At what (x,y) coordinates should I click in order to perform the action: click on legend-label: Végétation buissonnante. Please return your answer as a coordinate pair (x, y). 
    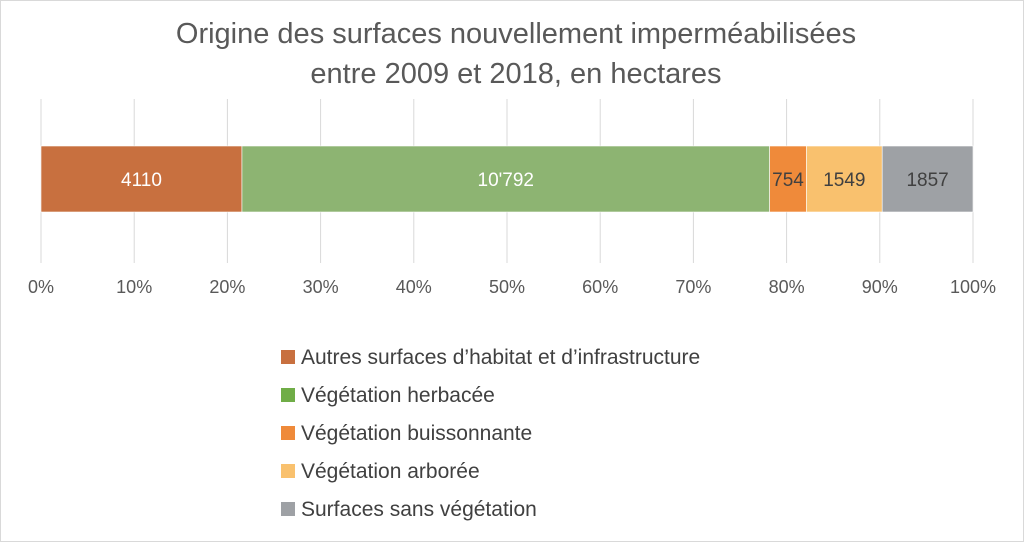
    Looking at the image, I should click on (416, 433).